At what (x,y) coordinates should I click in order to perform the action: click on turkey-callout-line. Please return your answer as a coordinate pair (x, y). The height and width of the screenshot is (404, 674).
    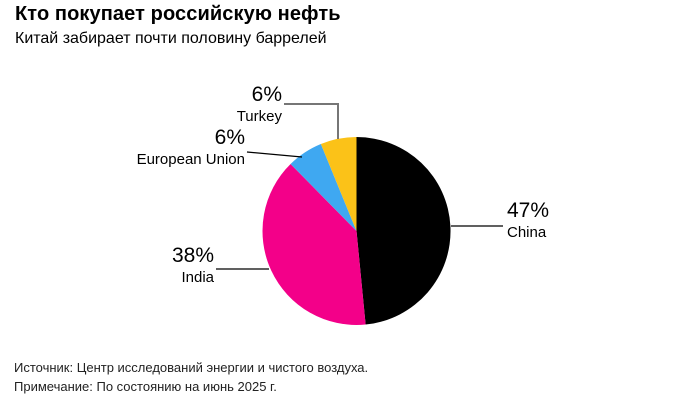
    Looking at the image, I should click on (311, 121).